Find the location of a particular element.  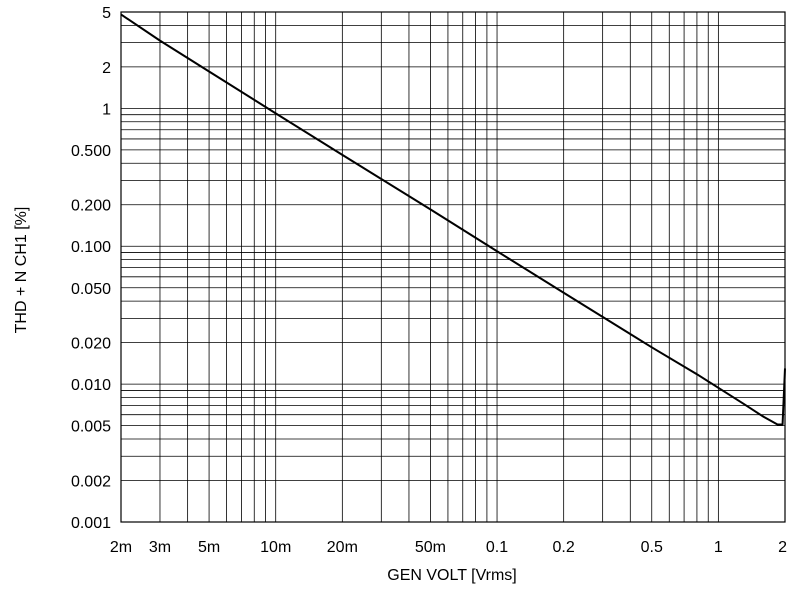

x-tick-label: 2m is located at coordinates (121, 547).